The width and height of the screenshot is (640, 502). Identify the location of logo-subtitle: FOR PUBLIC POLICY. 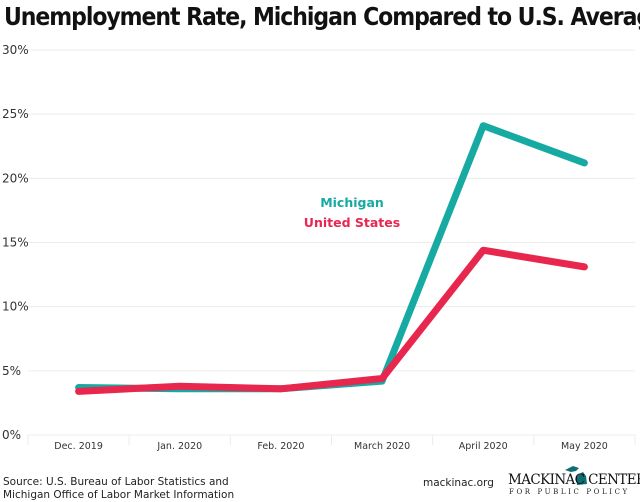
(569, 492).